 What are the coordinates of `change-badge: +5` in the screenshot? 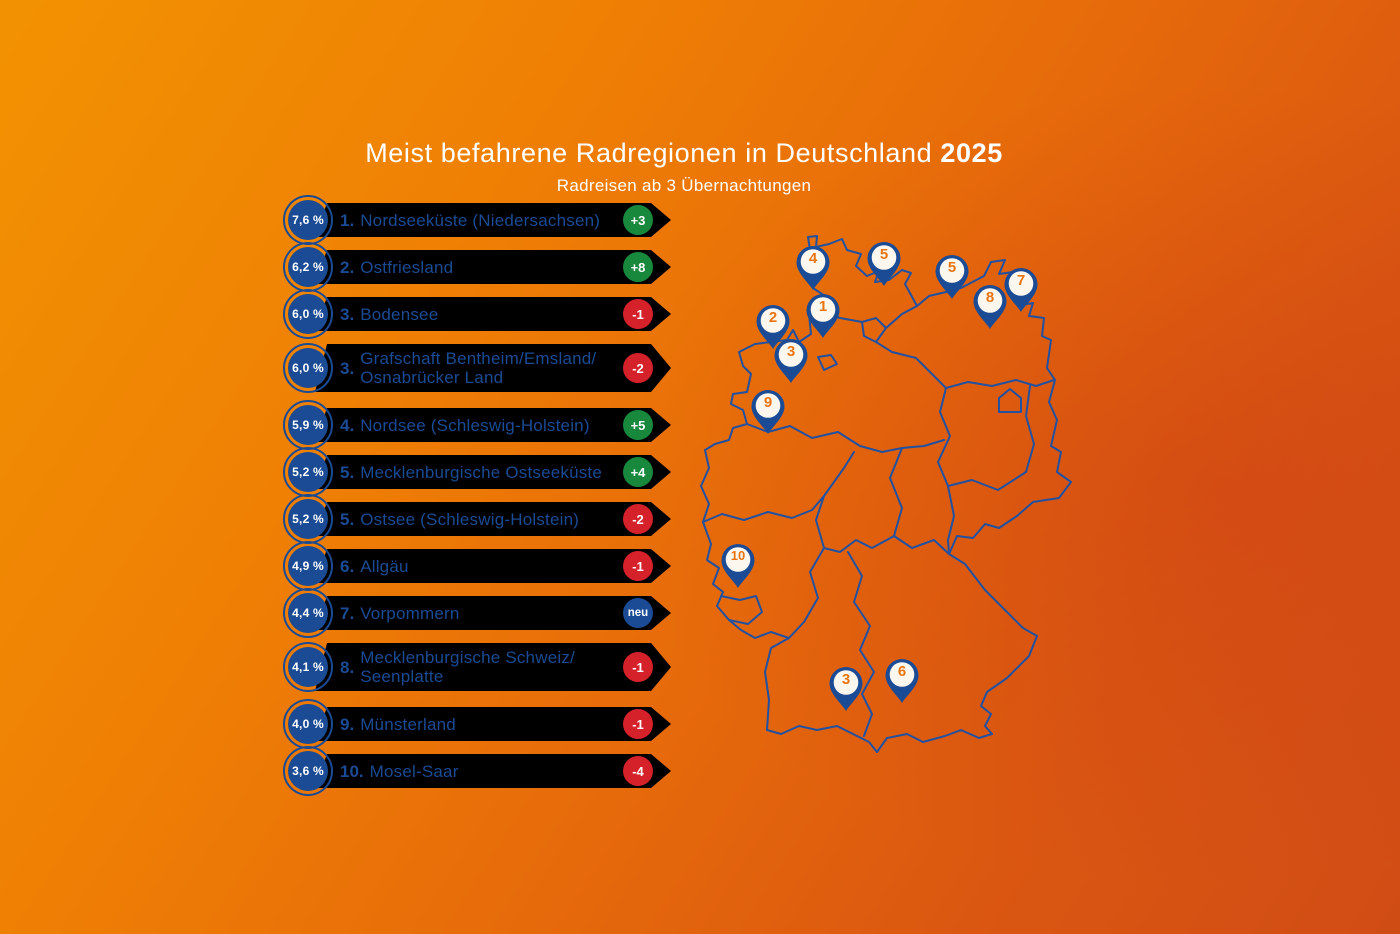 It's located at (638, 425).